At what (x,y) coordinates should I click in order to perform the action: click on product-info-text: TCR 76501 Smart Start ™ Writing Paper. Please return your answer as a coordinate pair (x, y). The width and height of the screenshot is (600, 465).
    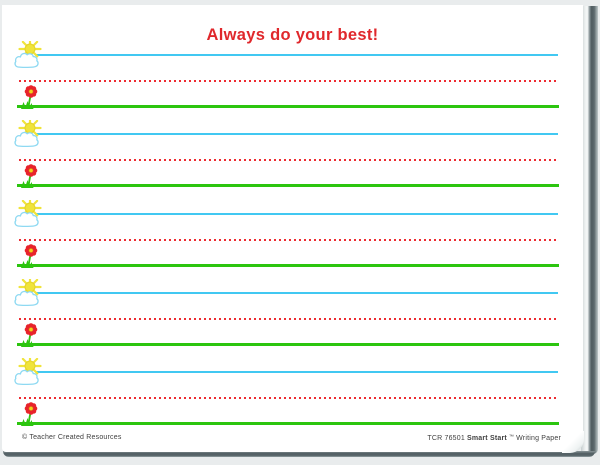
    Looking at the image, I should click on (493, 438).